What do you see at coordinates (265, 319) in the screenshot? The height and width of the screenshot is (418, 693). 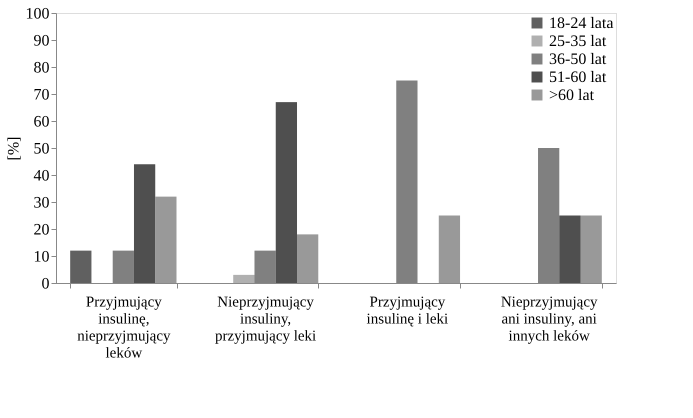 I see `x-tick-label: Nieprzyjmujący insuliny, przyjmujący leki` at bounding box center [265, 319].